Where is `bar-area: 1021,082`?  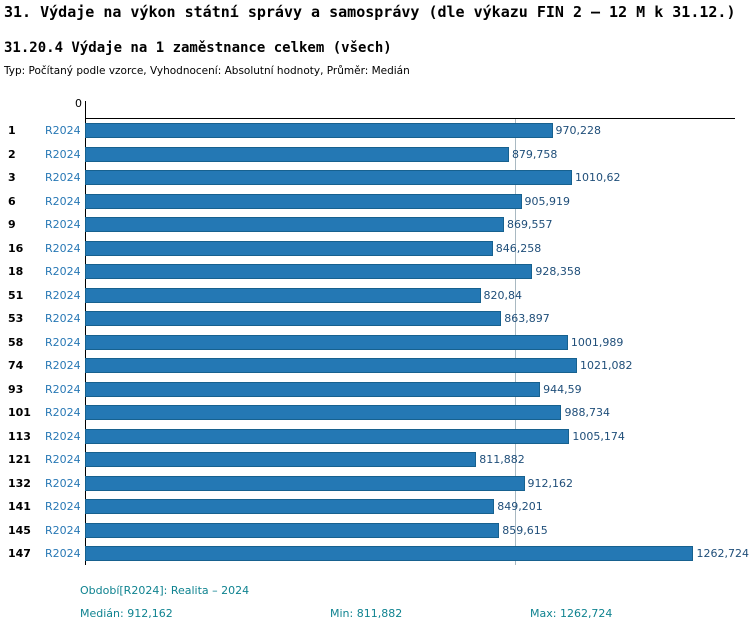 bar-area: 1021,082 is located at coordinates (417, 366).